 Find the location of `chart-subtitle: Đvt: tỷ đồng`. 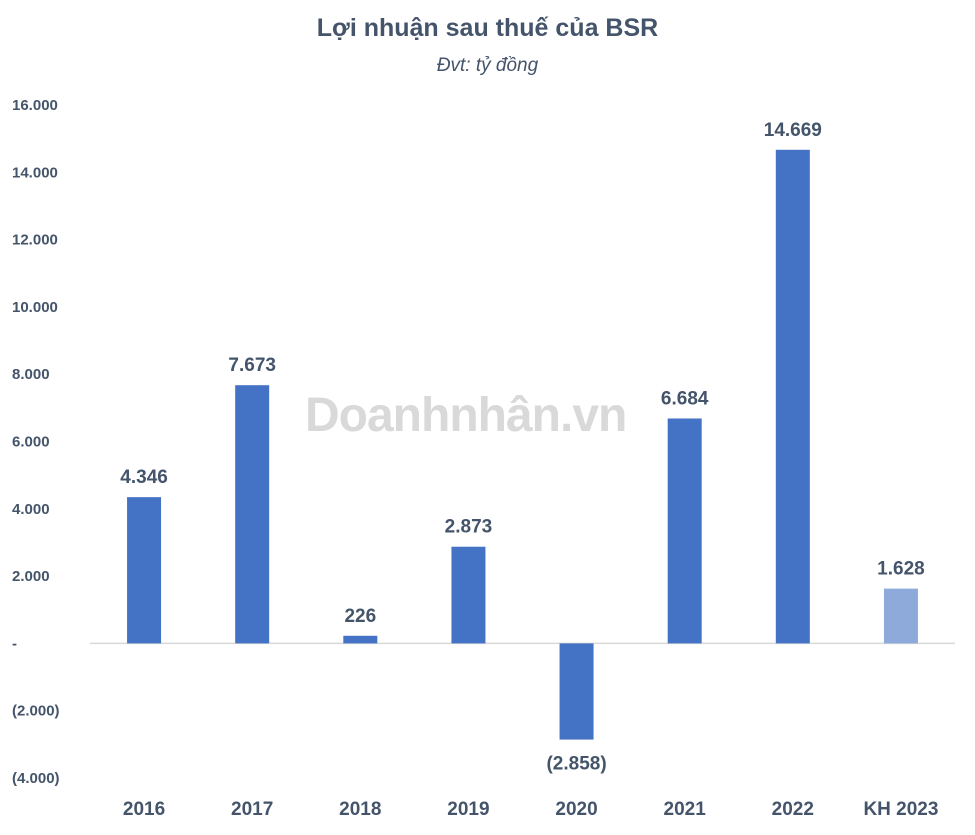

chart-subtitle: Đvt: tỷ đồng is located at coordinates (487, 65).